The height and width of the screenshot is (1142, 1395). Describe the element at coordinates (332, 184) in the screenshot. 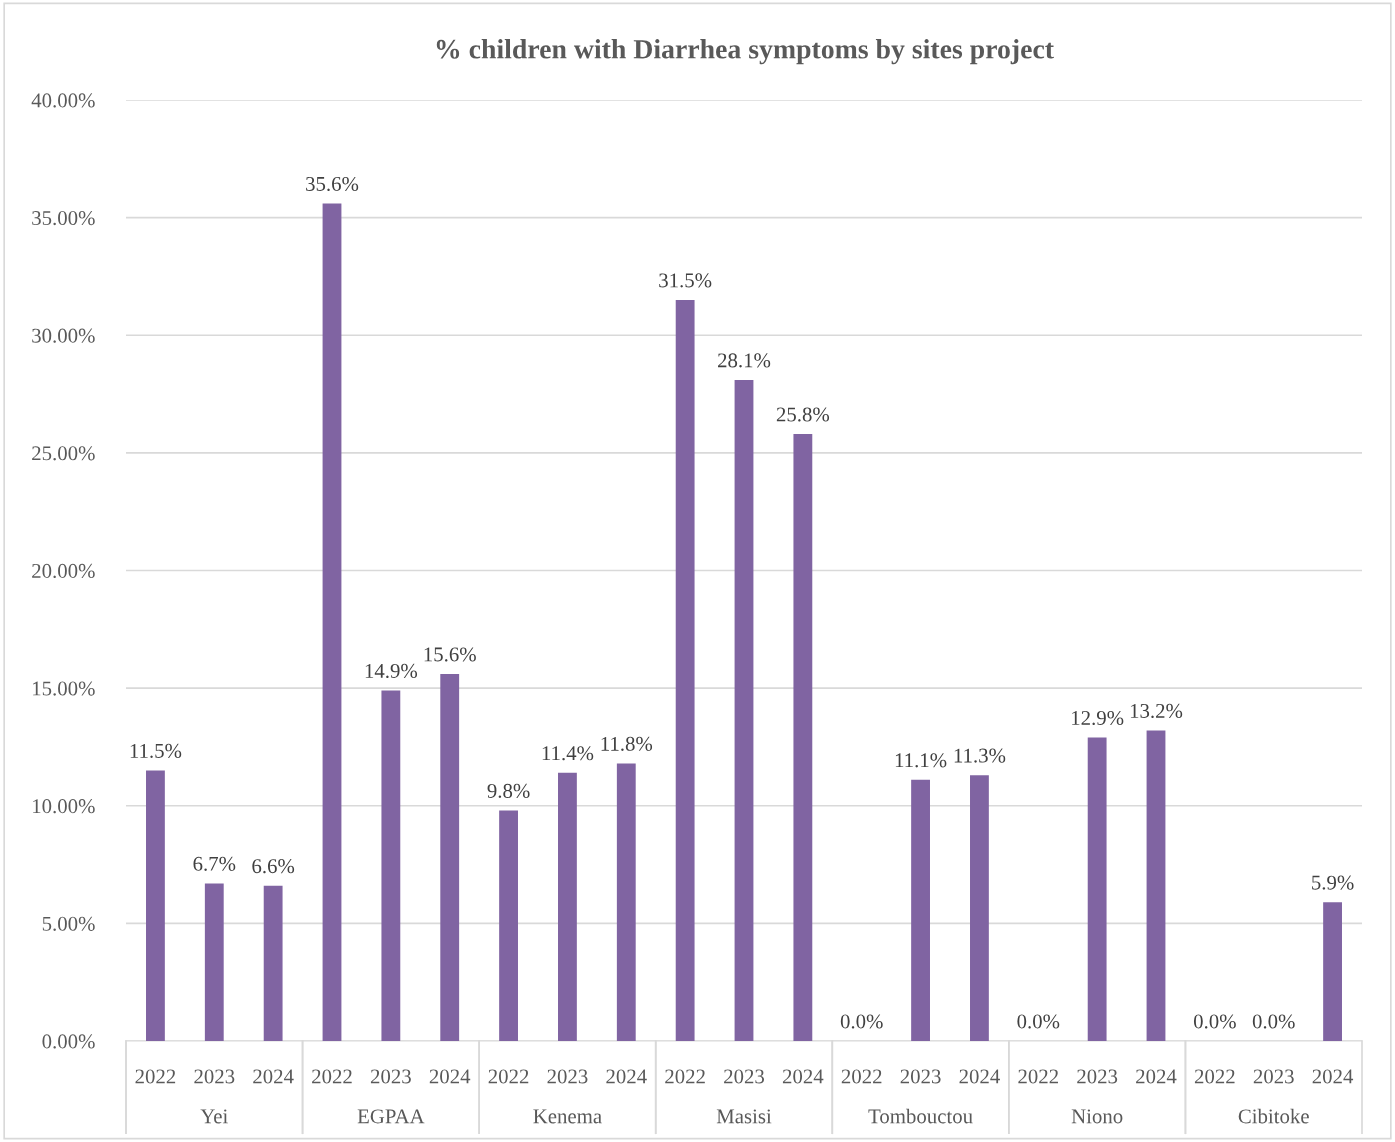

I see `data-label: 35.6%` at that location.